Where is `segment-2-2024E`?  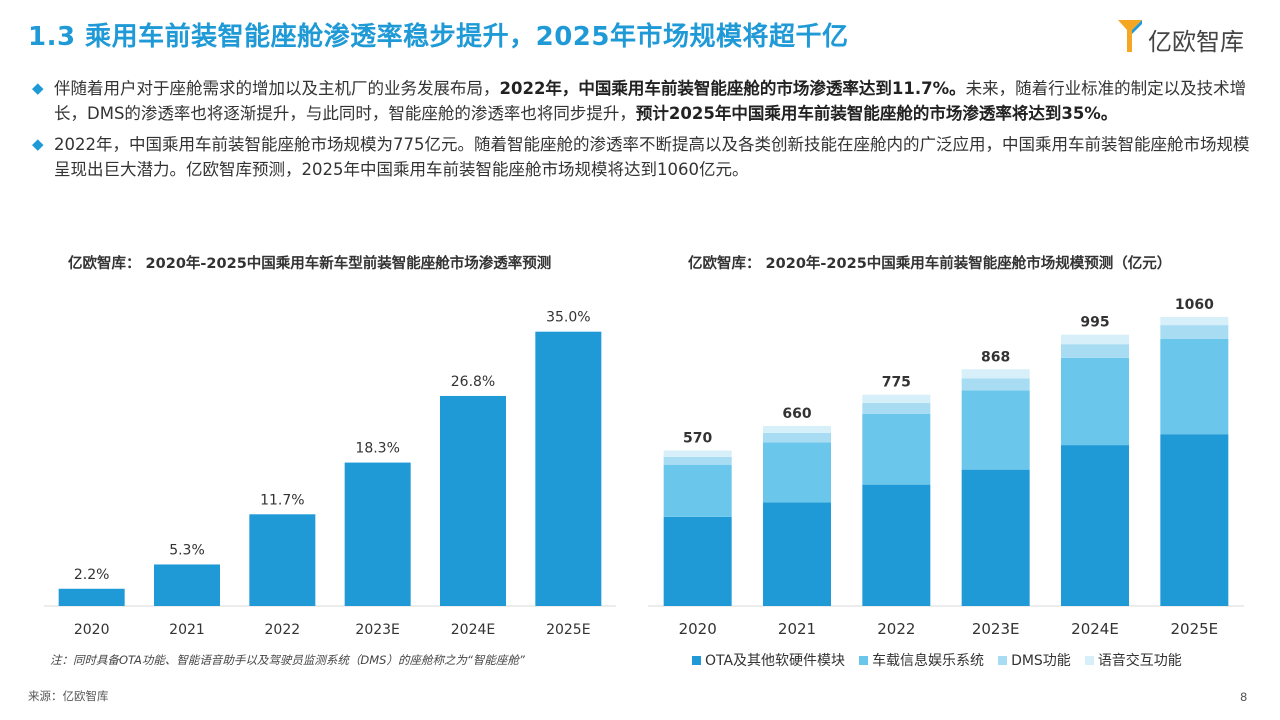
segment-2-2024E is located at coordinates (1095, 351).